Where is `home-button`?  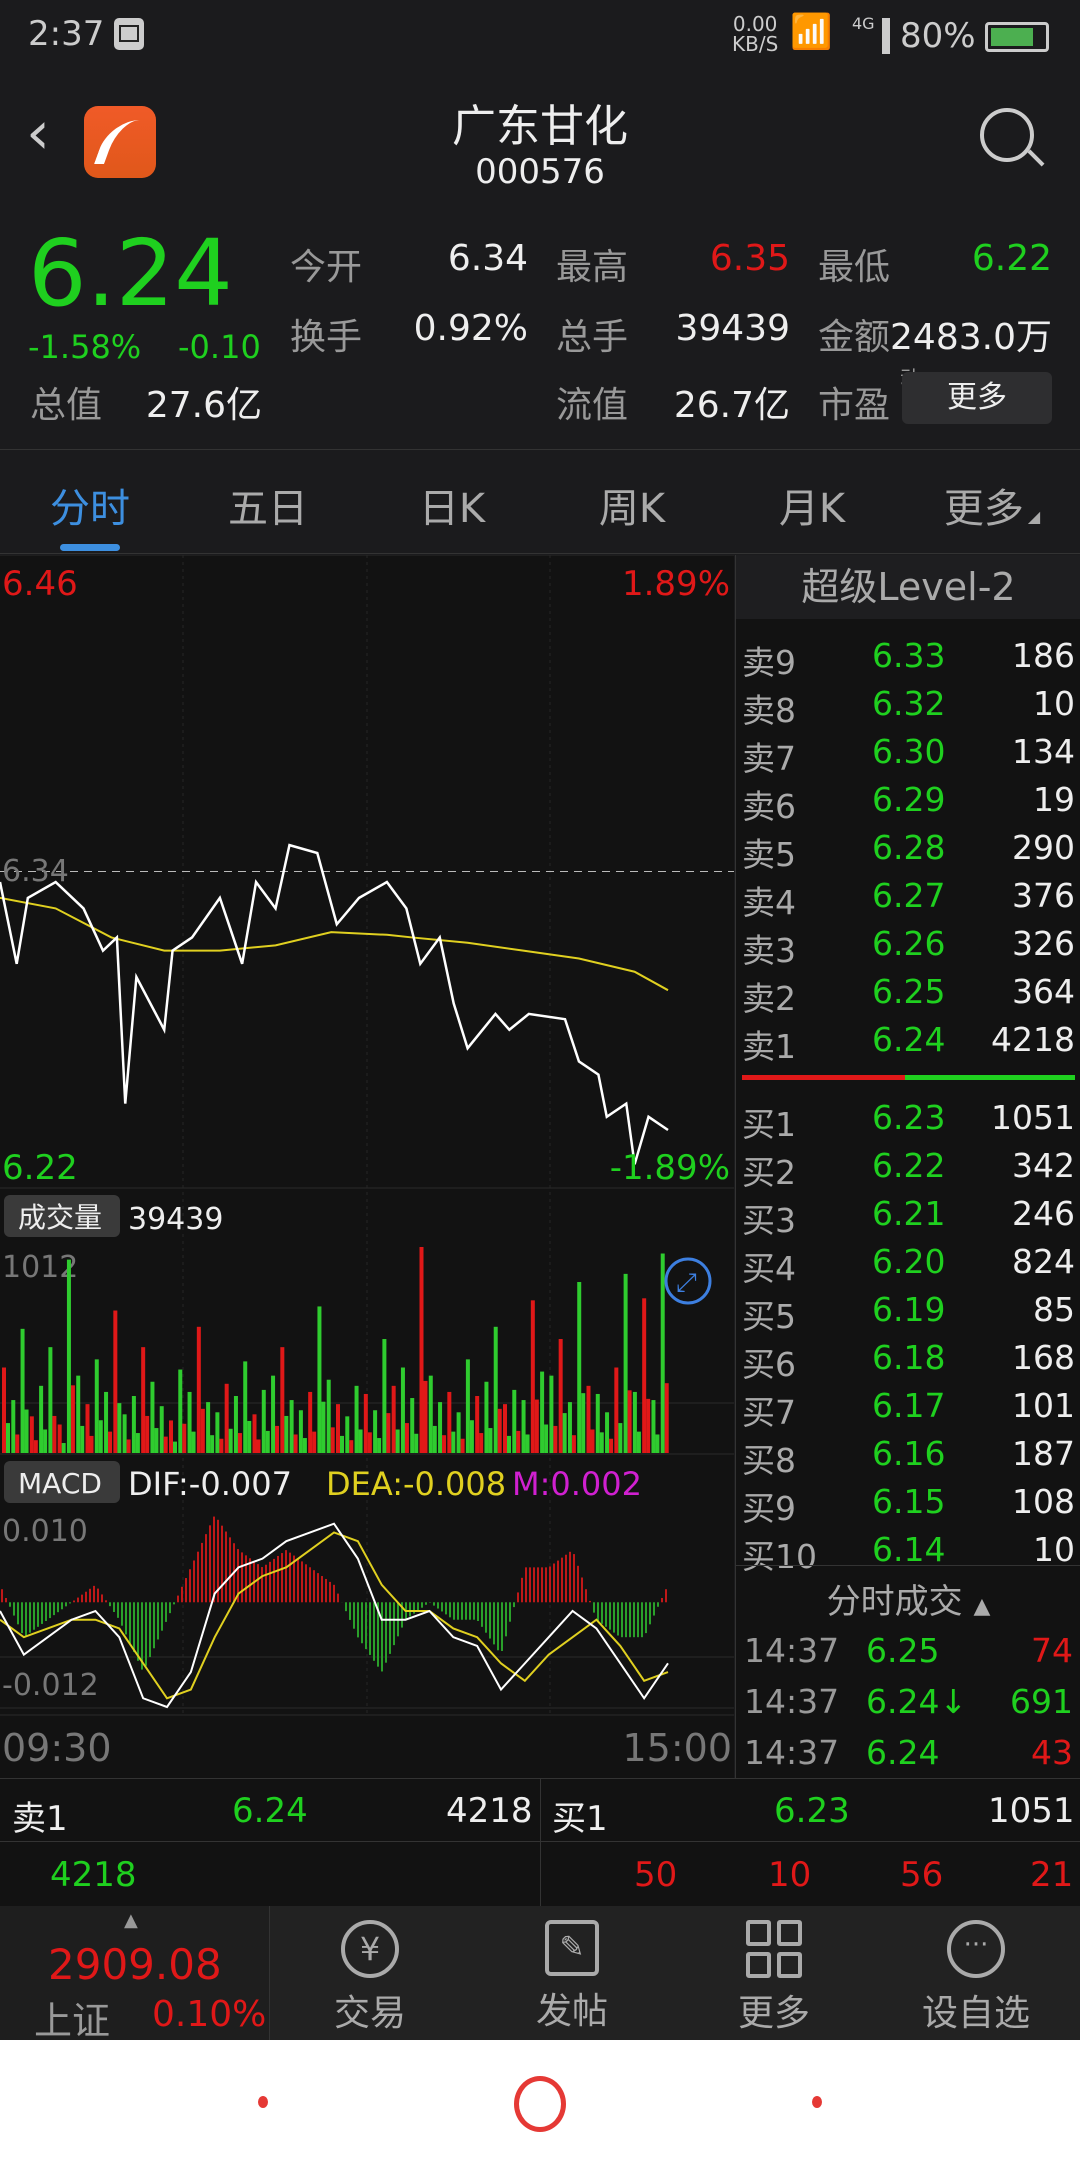
home-button is located at coordinates (540, 2104).